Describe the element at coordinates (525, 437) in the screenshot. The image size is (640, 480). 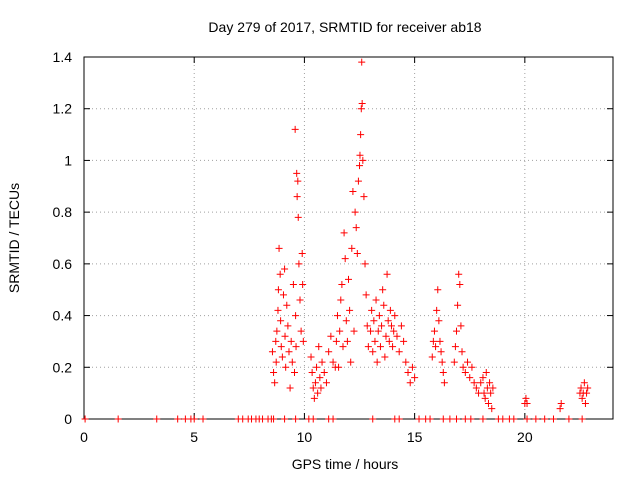
I see `x-tick-label: 20` at that location.